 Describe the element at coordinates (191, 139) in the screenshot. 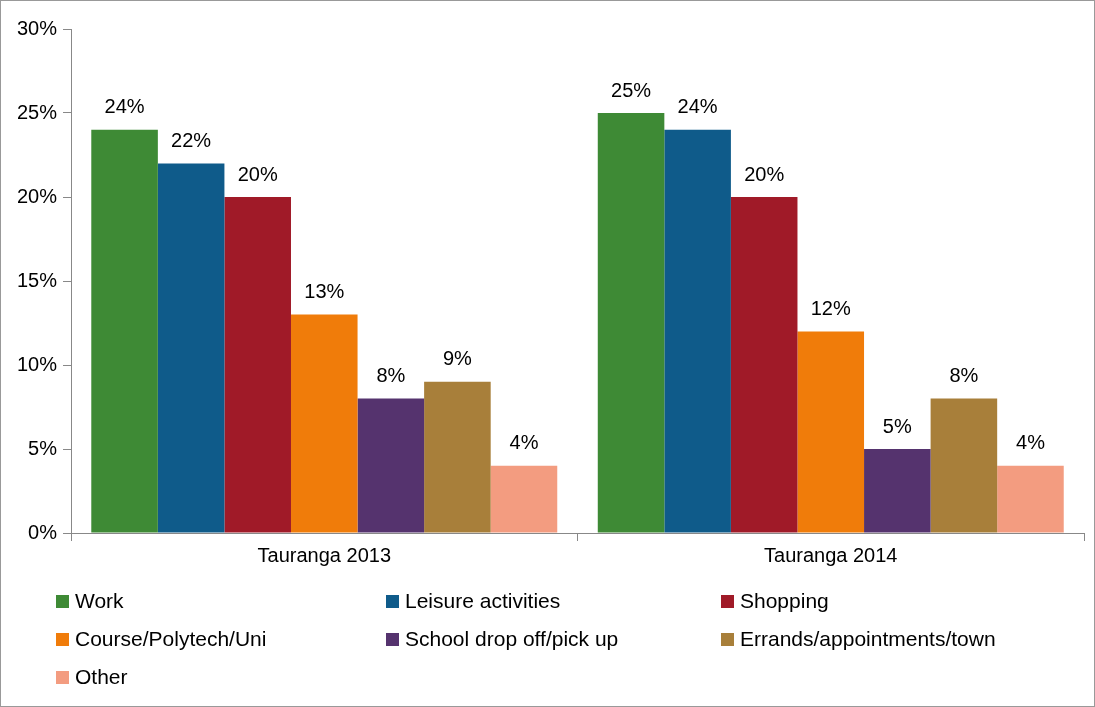

I see `data-label: 22%` at that location.